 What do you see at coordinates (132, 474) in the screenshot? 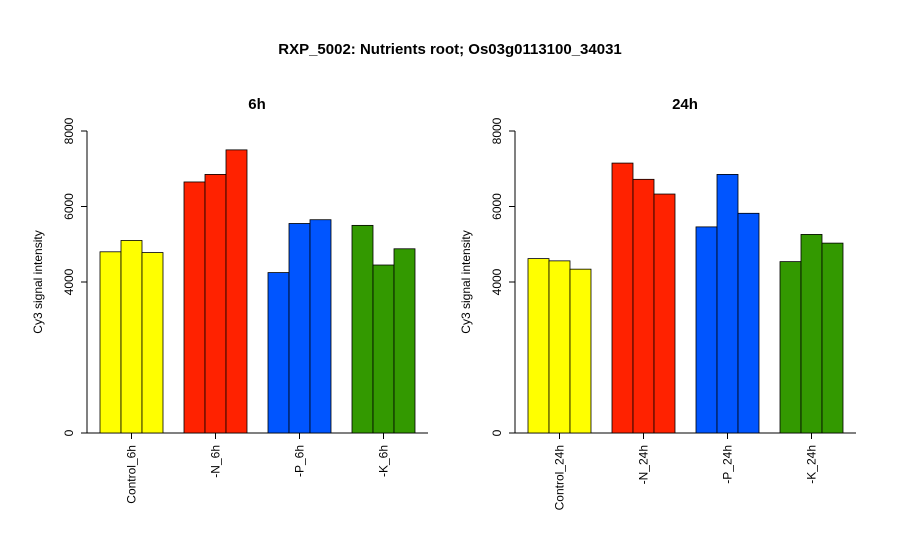
I see `category-label: Control_6h` at bounding box center [132, 474].